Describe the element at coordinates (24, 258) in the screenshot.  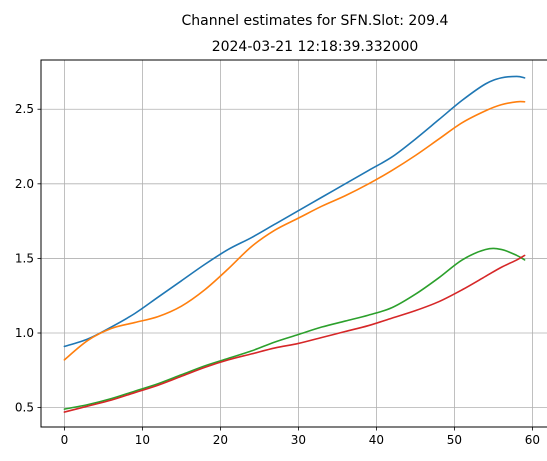
I see `y-tick-label: 1.5` at that location.